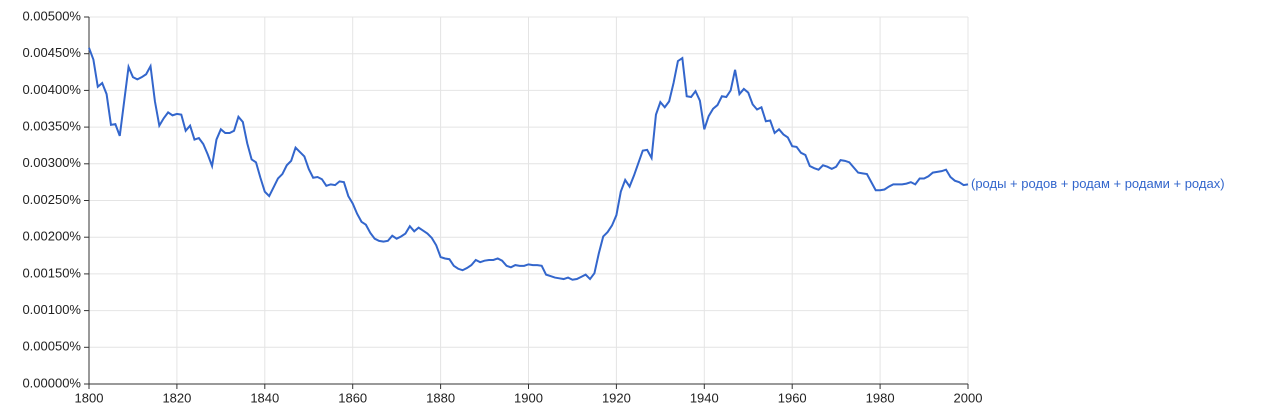 The width and height of the screenshot is (1270, 415). I want to click on y-tick-label: 0.00250%, so click(51, 199).